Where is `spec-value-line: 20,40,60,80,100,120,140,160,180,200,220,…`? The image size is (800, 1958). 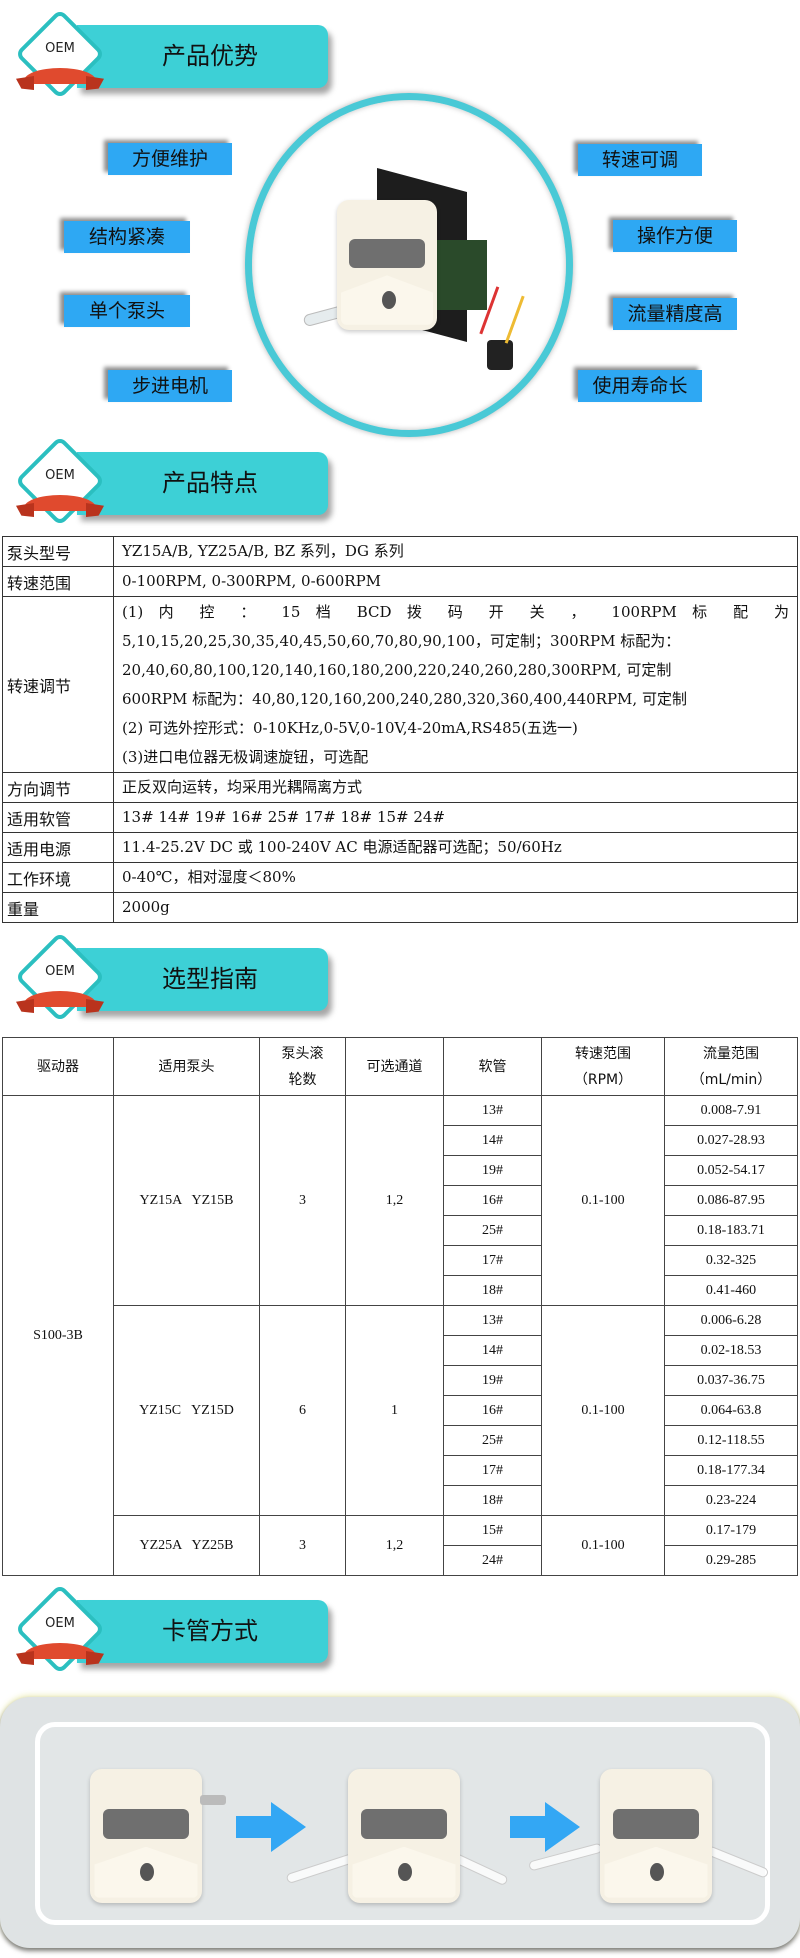
spec-value-line: 20,40,60,80,100,120,140,160,180,200,220,… is located at coordinates (397, 669).